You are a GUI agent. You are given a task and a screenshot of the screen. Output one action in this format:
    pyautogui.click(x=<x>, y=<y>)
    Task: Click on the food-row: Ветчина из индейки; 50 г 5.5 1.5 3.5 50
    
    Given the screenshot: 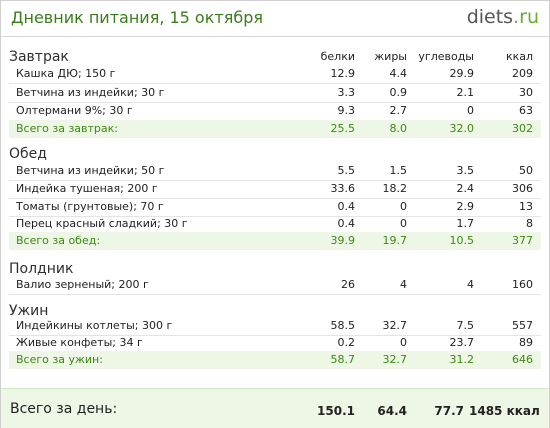 What is the action you would take?
    pyautogui.click(x=275, y=171)
    